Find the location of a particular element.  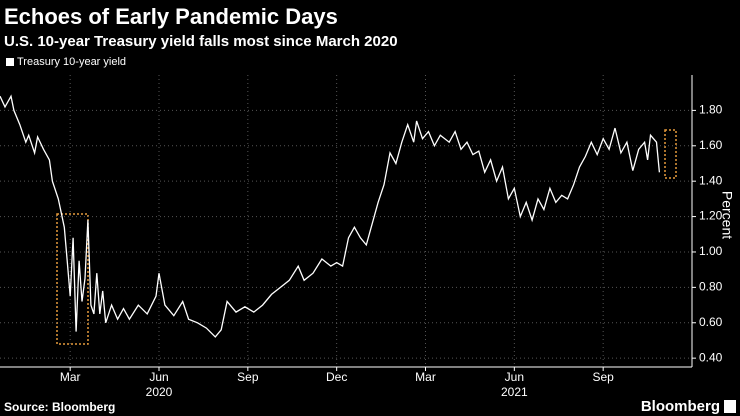

x-group-label: 2020 is located at coordinates (159, 392).